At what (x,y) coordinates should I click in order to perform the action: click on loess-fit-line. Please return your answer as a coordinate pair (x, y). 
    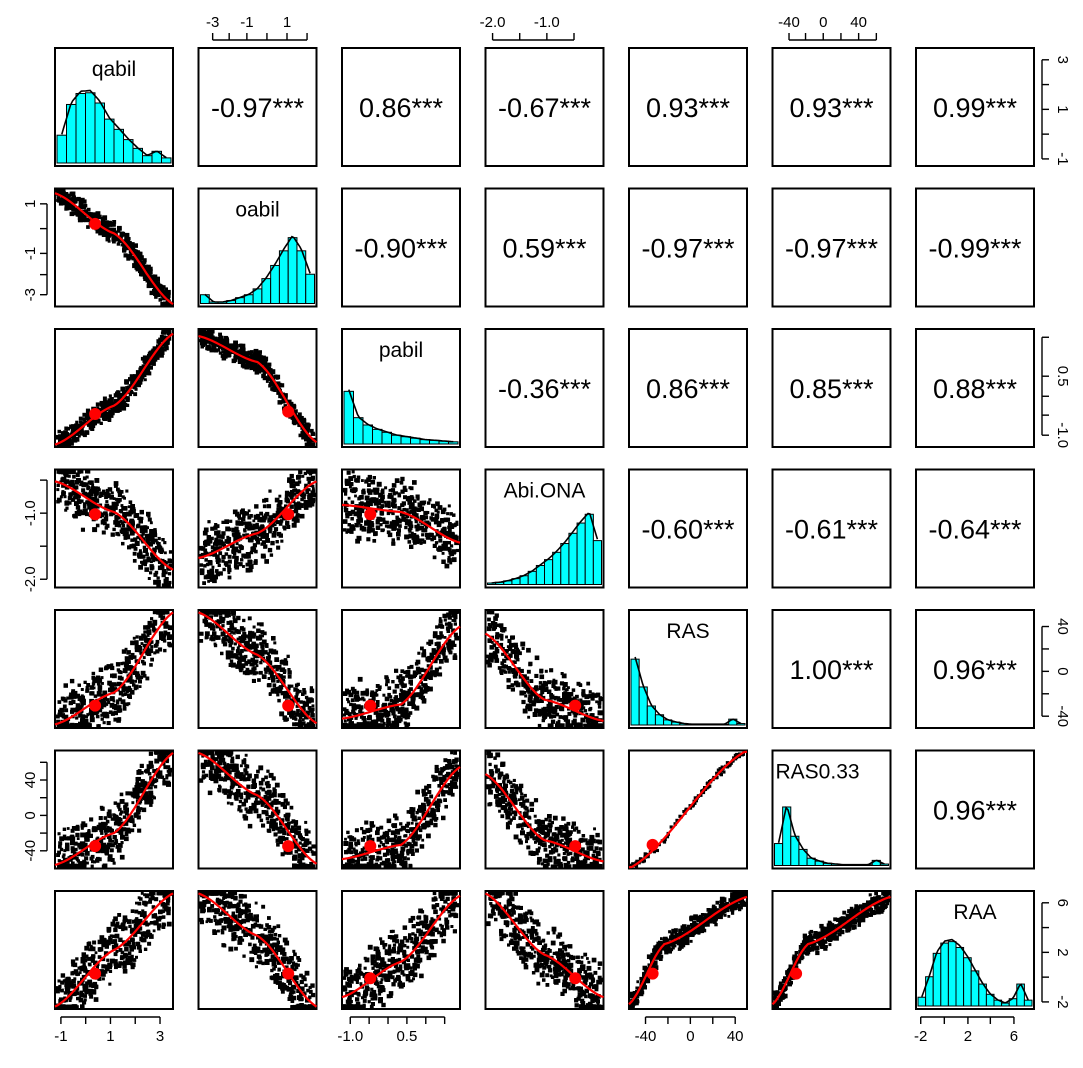
    Looking at the image, I should click on (544, 677).